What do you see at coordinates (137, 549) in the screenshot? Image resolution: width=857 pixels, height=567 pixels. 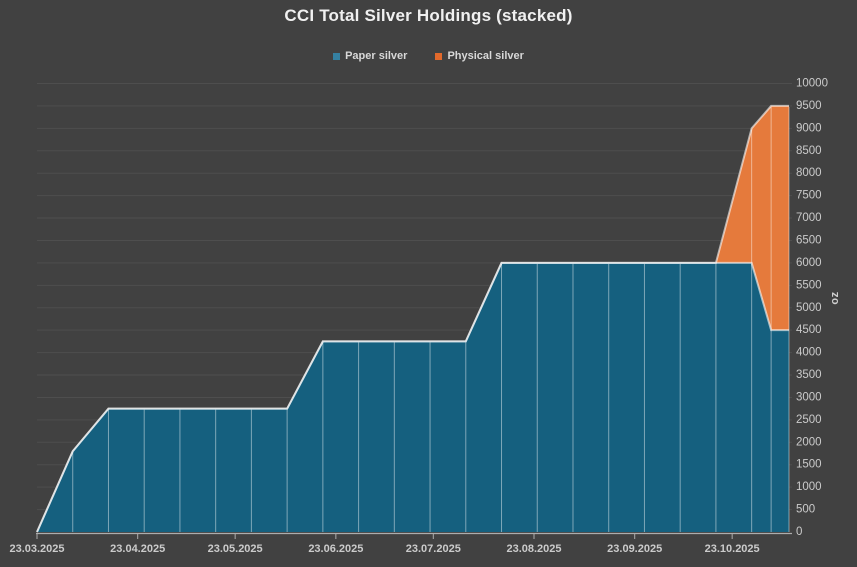 I see `x-tick-label: 23.04.2025` at bounding box center [137, 549].